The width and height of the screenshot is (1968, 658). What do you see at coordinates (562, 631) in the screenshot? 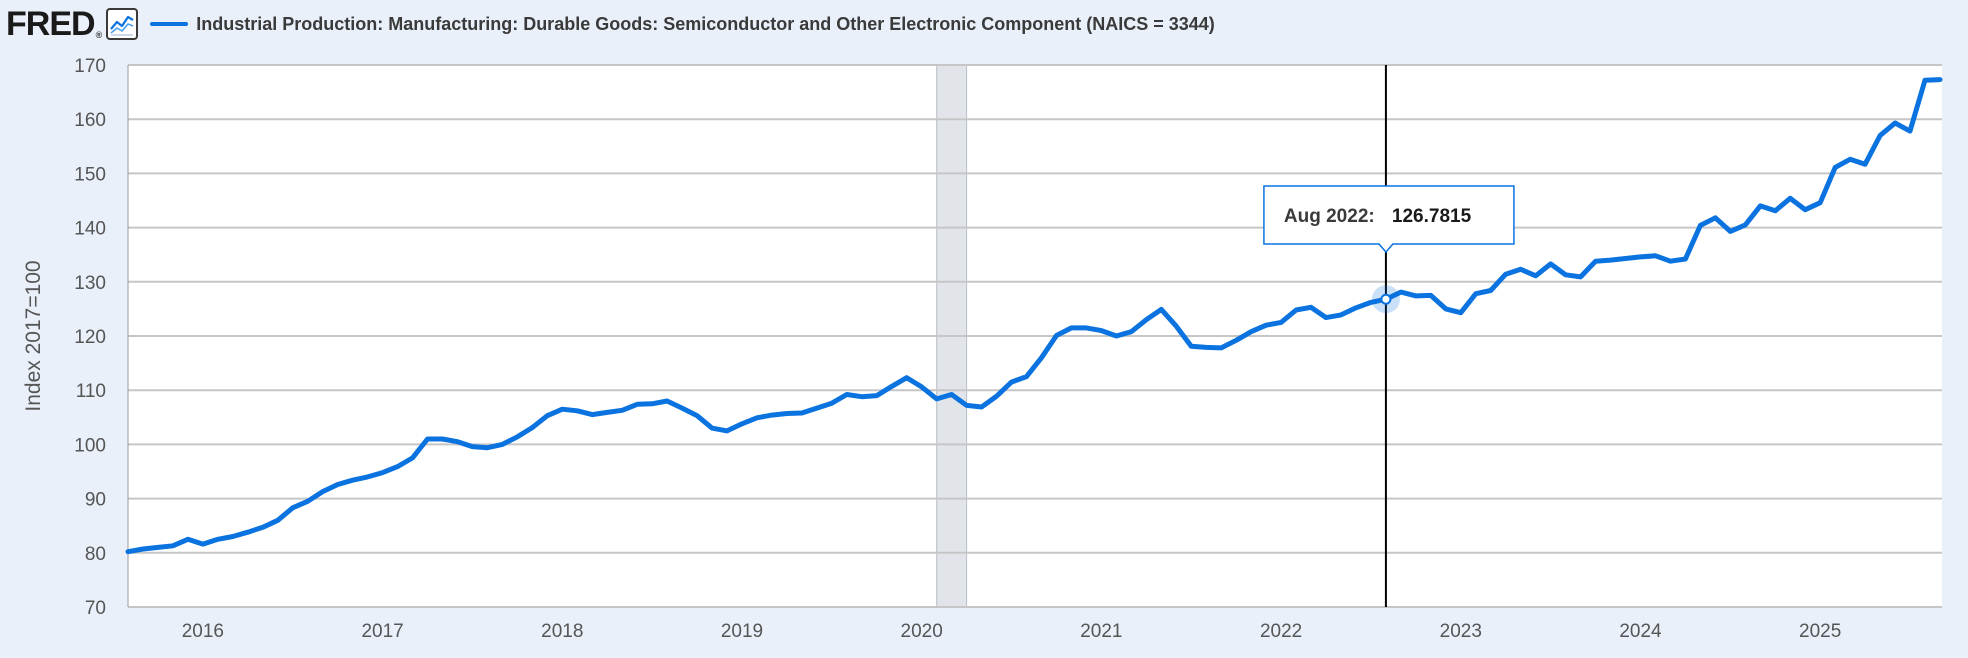
I see `x-tick-label: 2018` at bounding box center [562, 631].